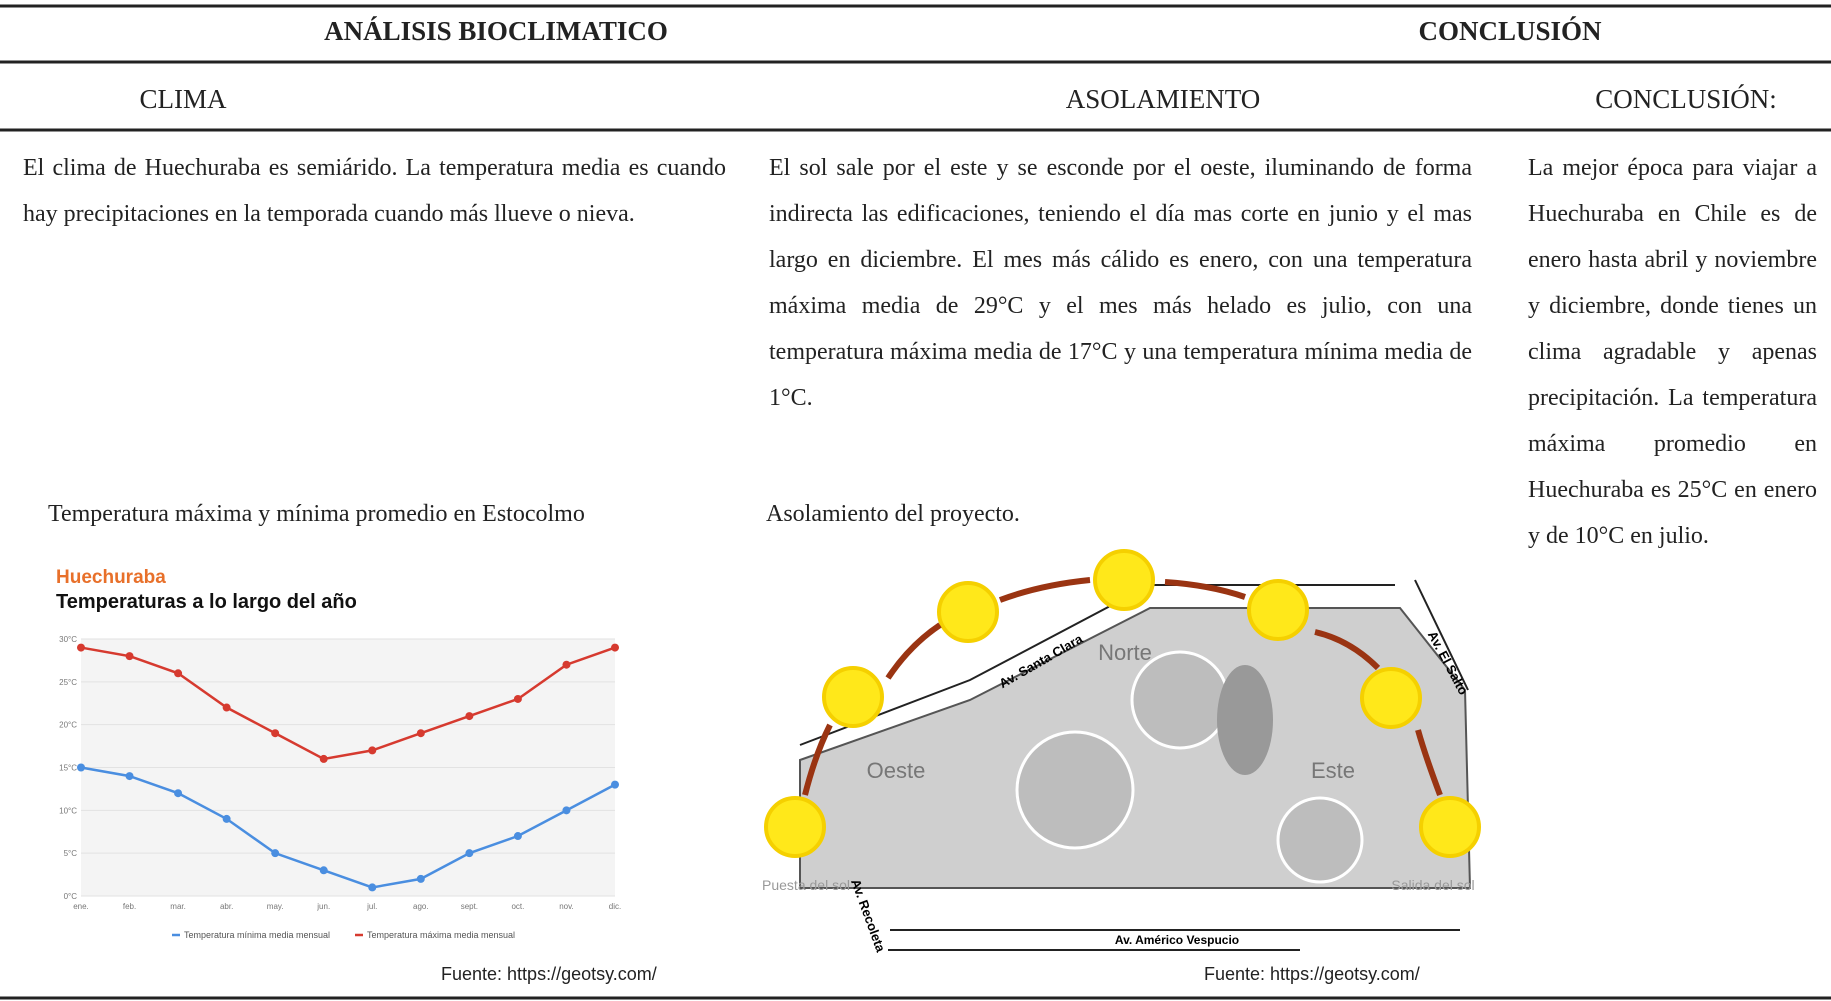 The height and width of the screenshot is (1001, 1831). Describe the element at coordinates (68, 639) in the screenshot. I see `y-tick-label: 30°C` at that location.